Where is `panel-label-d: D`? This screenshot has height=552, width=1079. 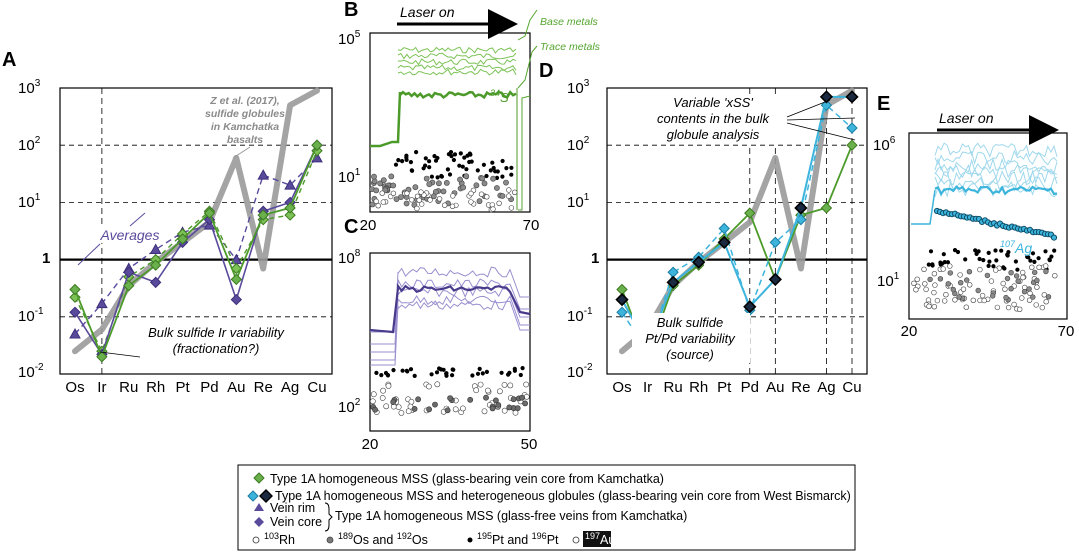 panel-label-d: D is located at coordinates (546, 71).